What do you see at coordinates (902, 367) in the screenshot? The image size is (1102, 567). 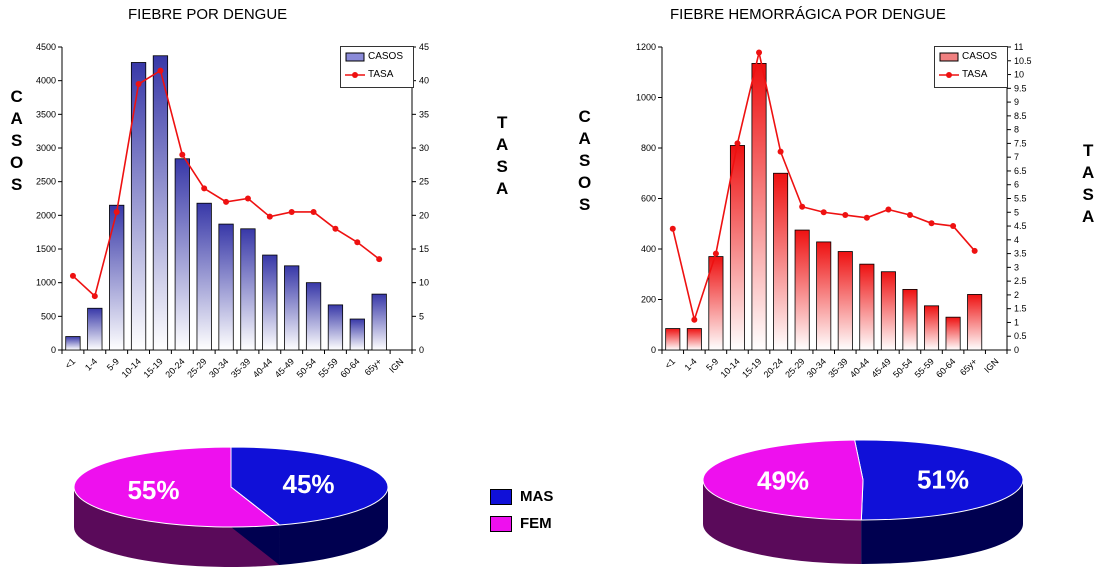 I see `chart2-xtick-label: 50-54` at bounding box center [902, 367].